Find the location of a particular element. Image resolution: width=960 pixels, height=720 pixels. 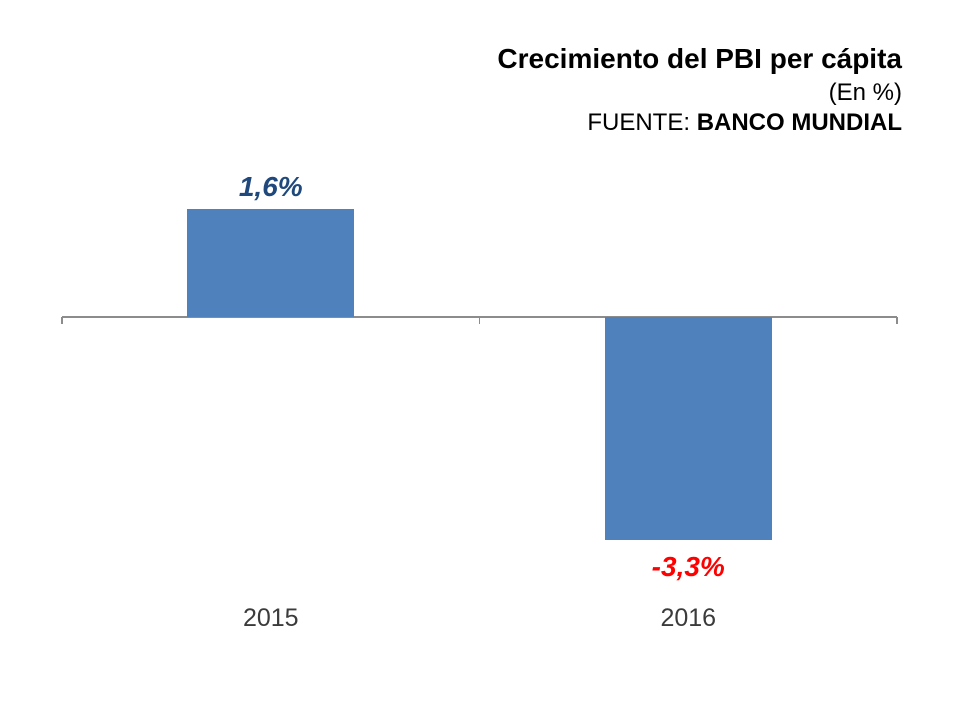

chart-title: Crecimiento del PBI per cápita is located at coordinates (699, 58).